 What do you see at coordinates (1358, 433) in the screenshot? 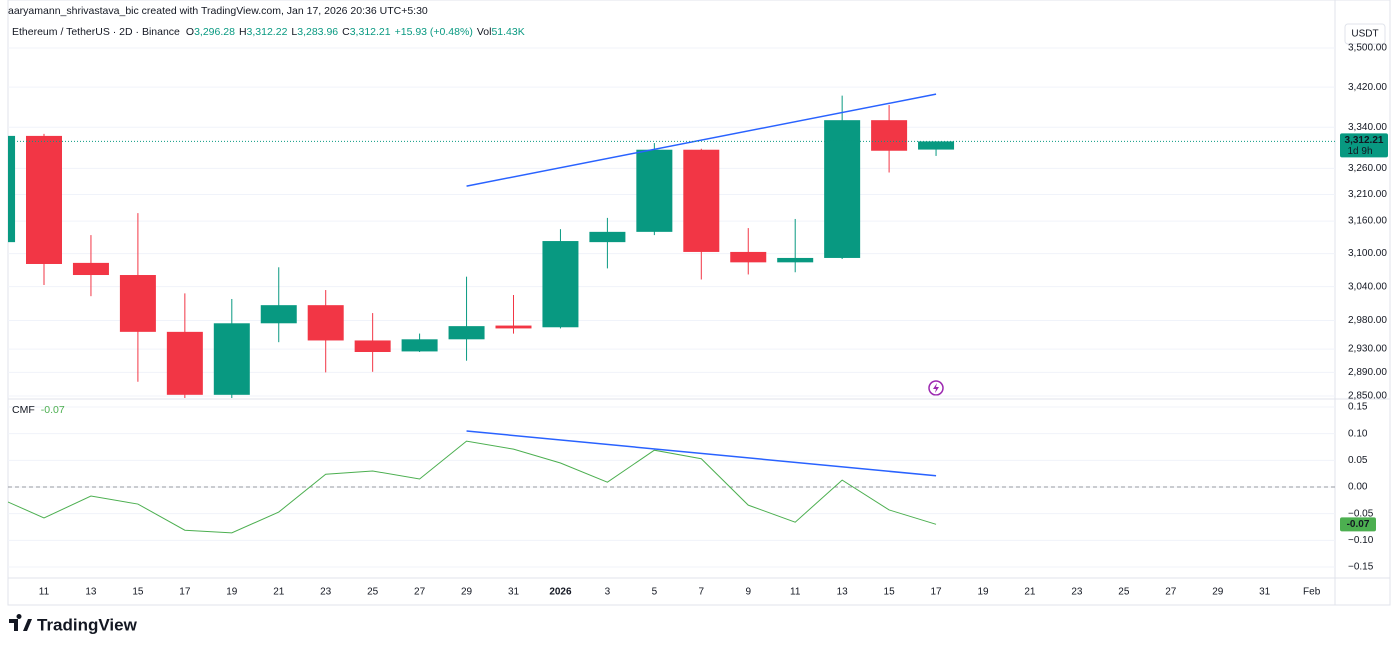
I see `y-tick-label: 0.10` at bounding box center [1358, 433].